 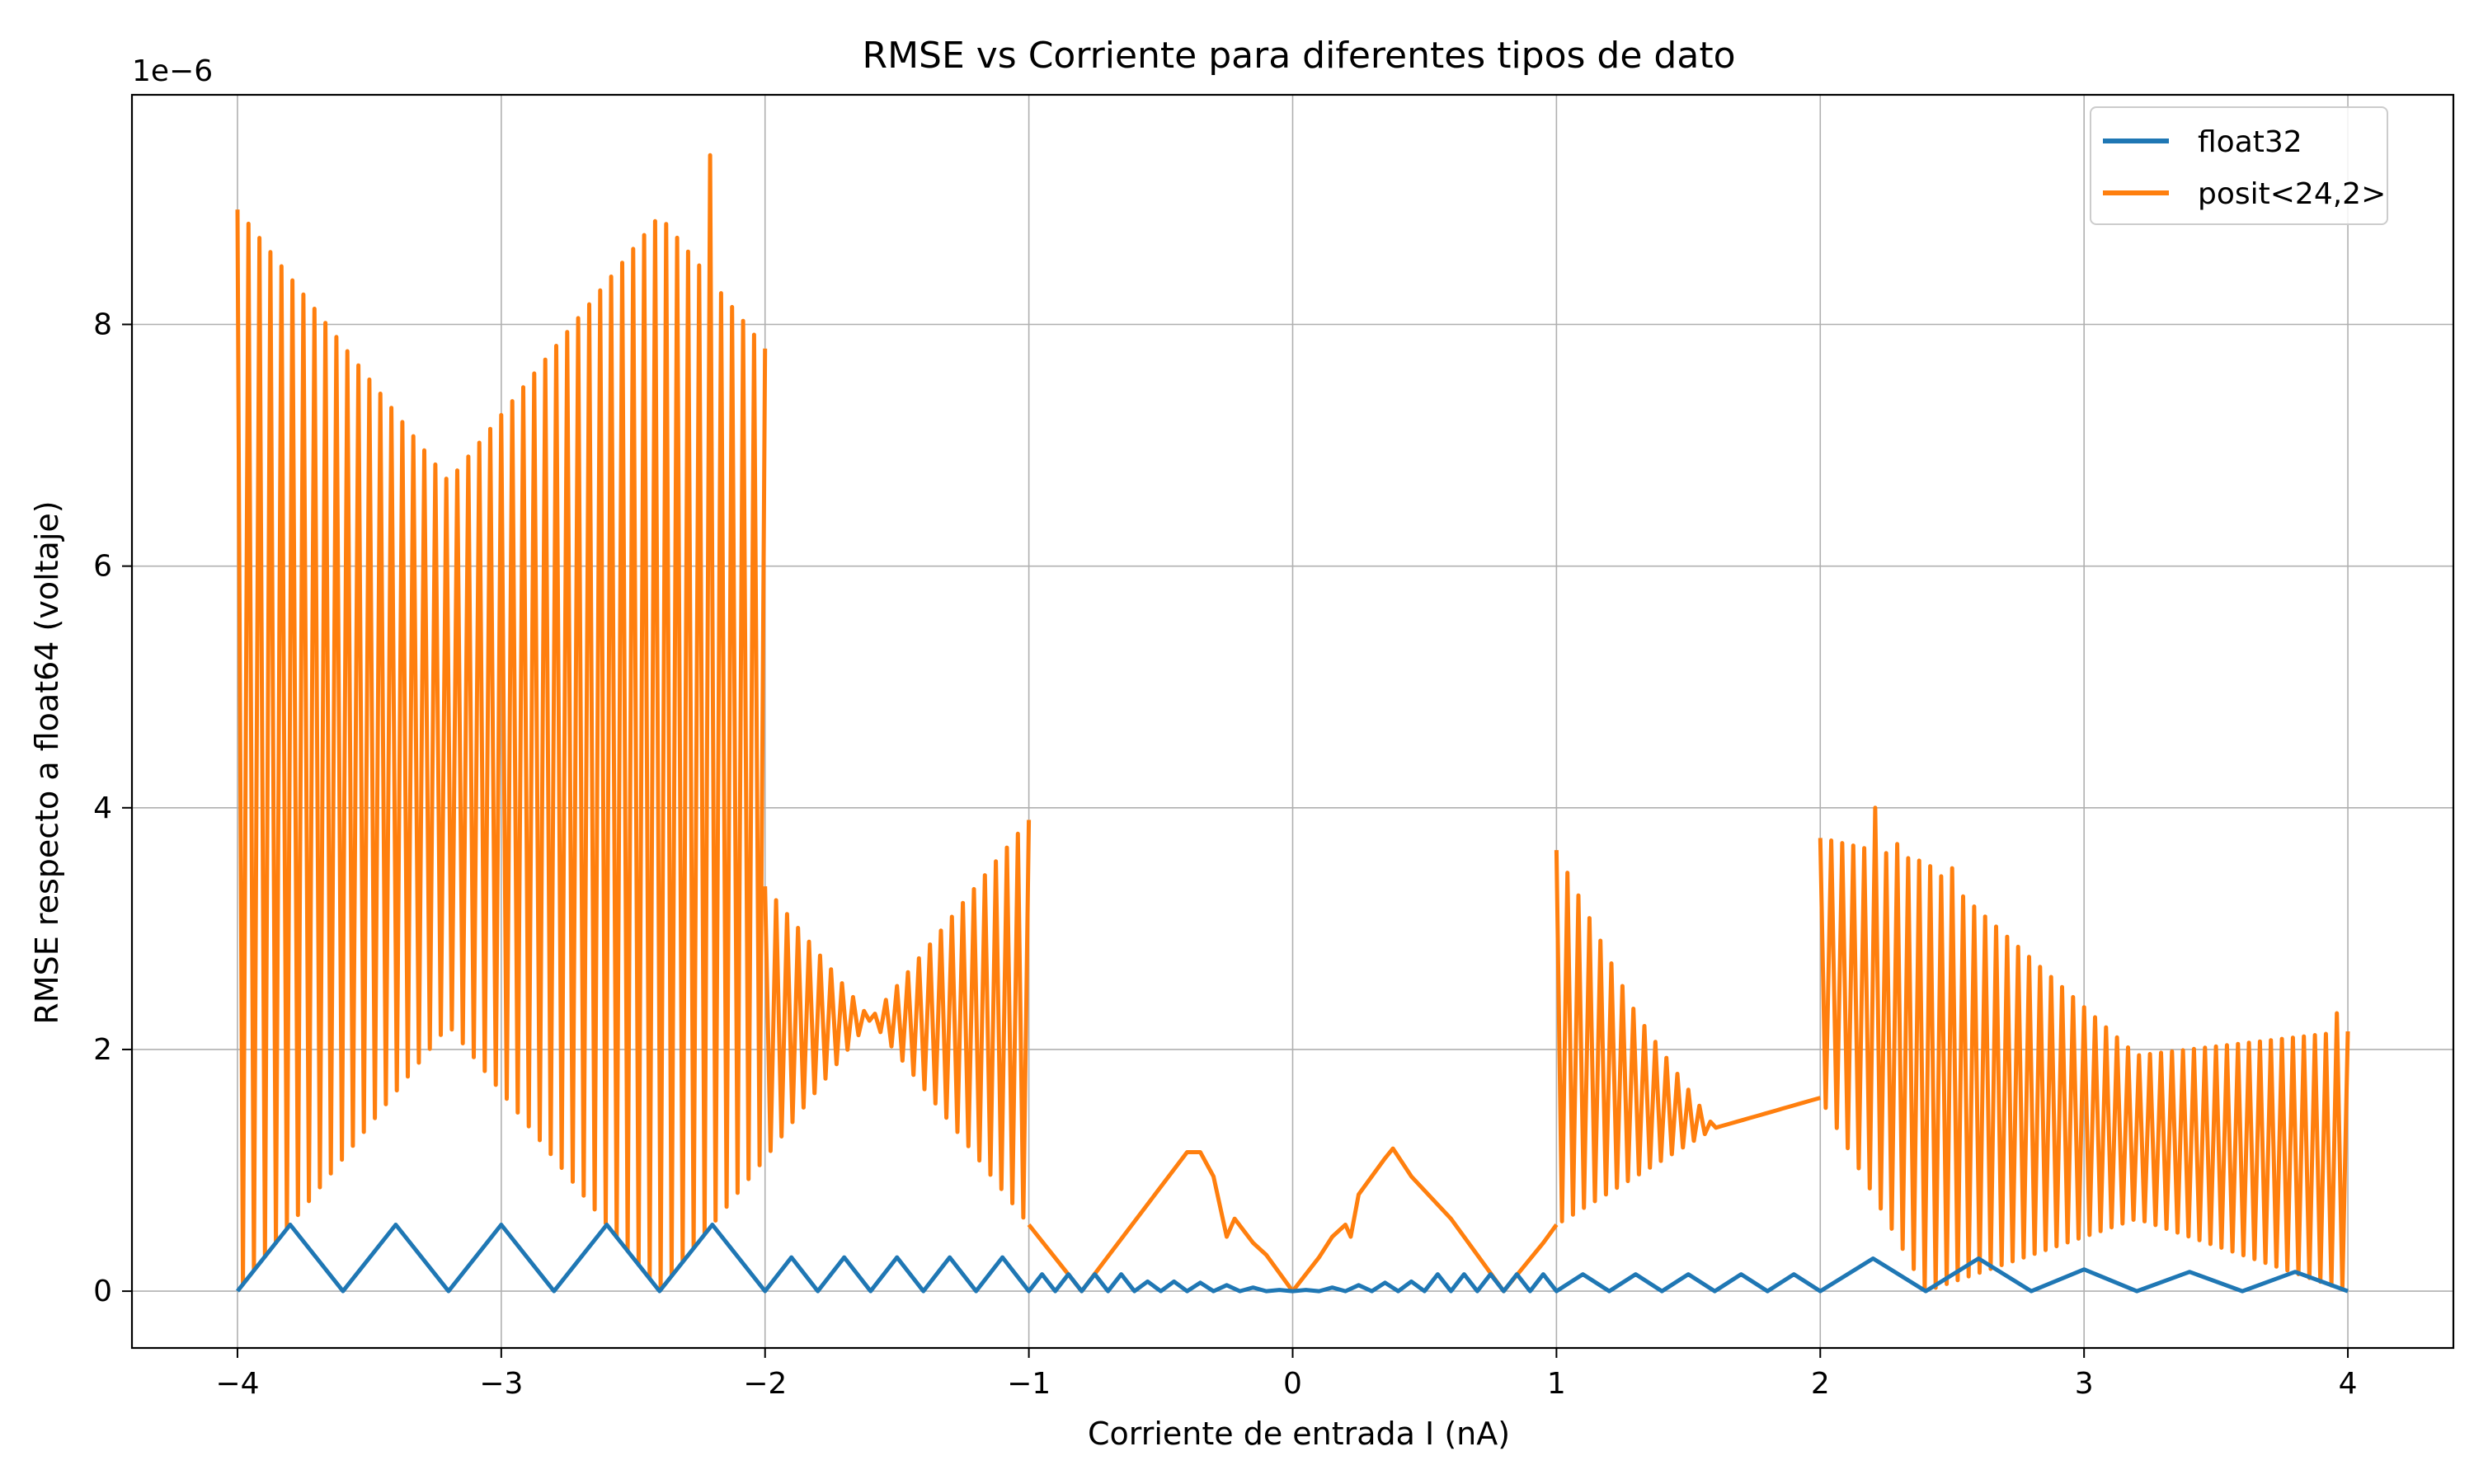 I want to click on x-tick-label: 4, so click(x=2348, y=1384).